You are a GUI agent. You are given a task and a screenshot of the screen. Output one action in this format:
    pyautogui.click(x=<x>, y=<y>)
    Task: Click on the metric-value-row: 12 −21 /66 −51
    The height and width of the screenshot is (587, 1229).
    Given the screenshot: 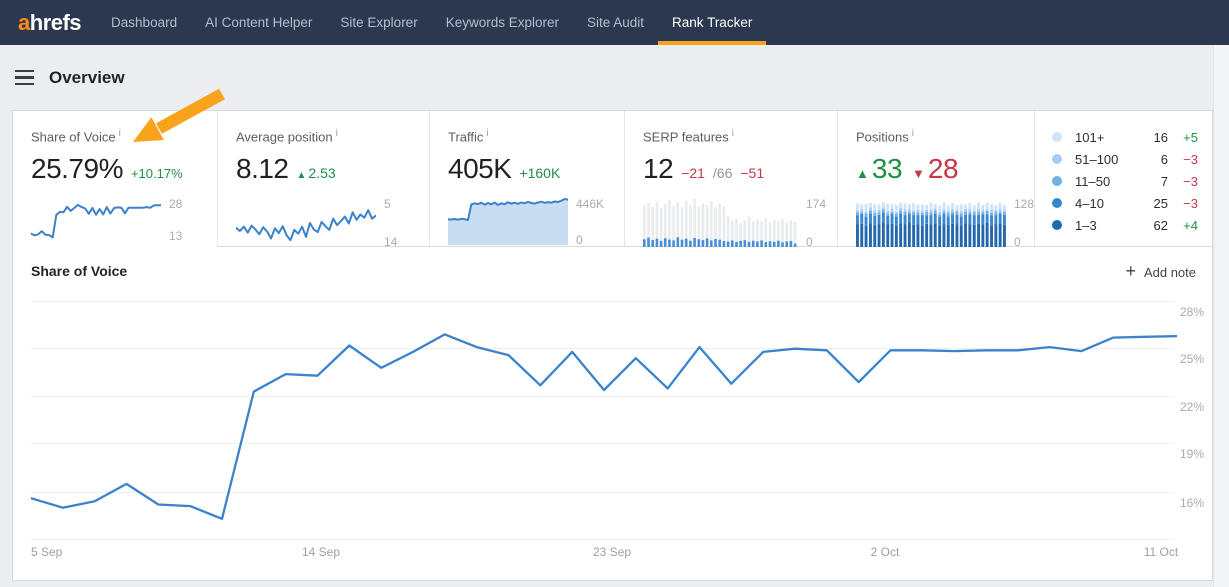 What is the action you would take?
    pyautogui.click(x=740, y=169)
    